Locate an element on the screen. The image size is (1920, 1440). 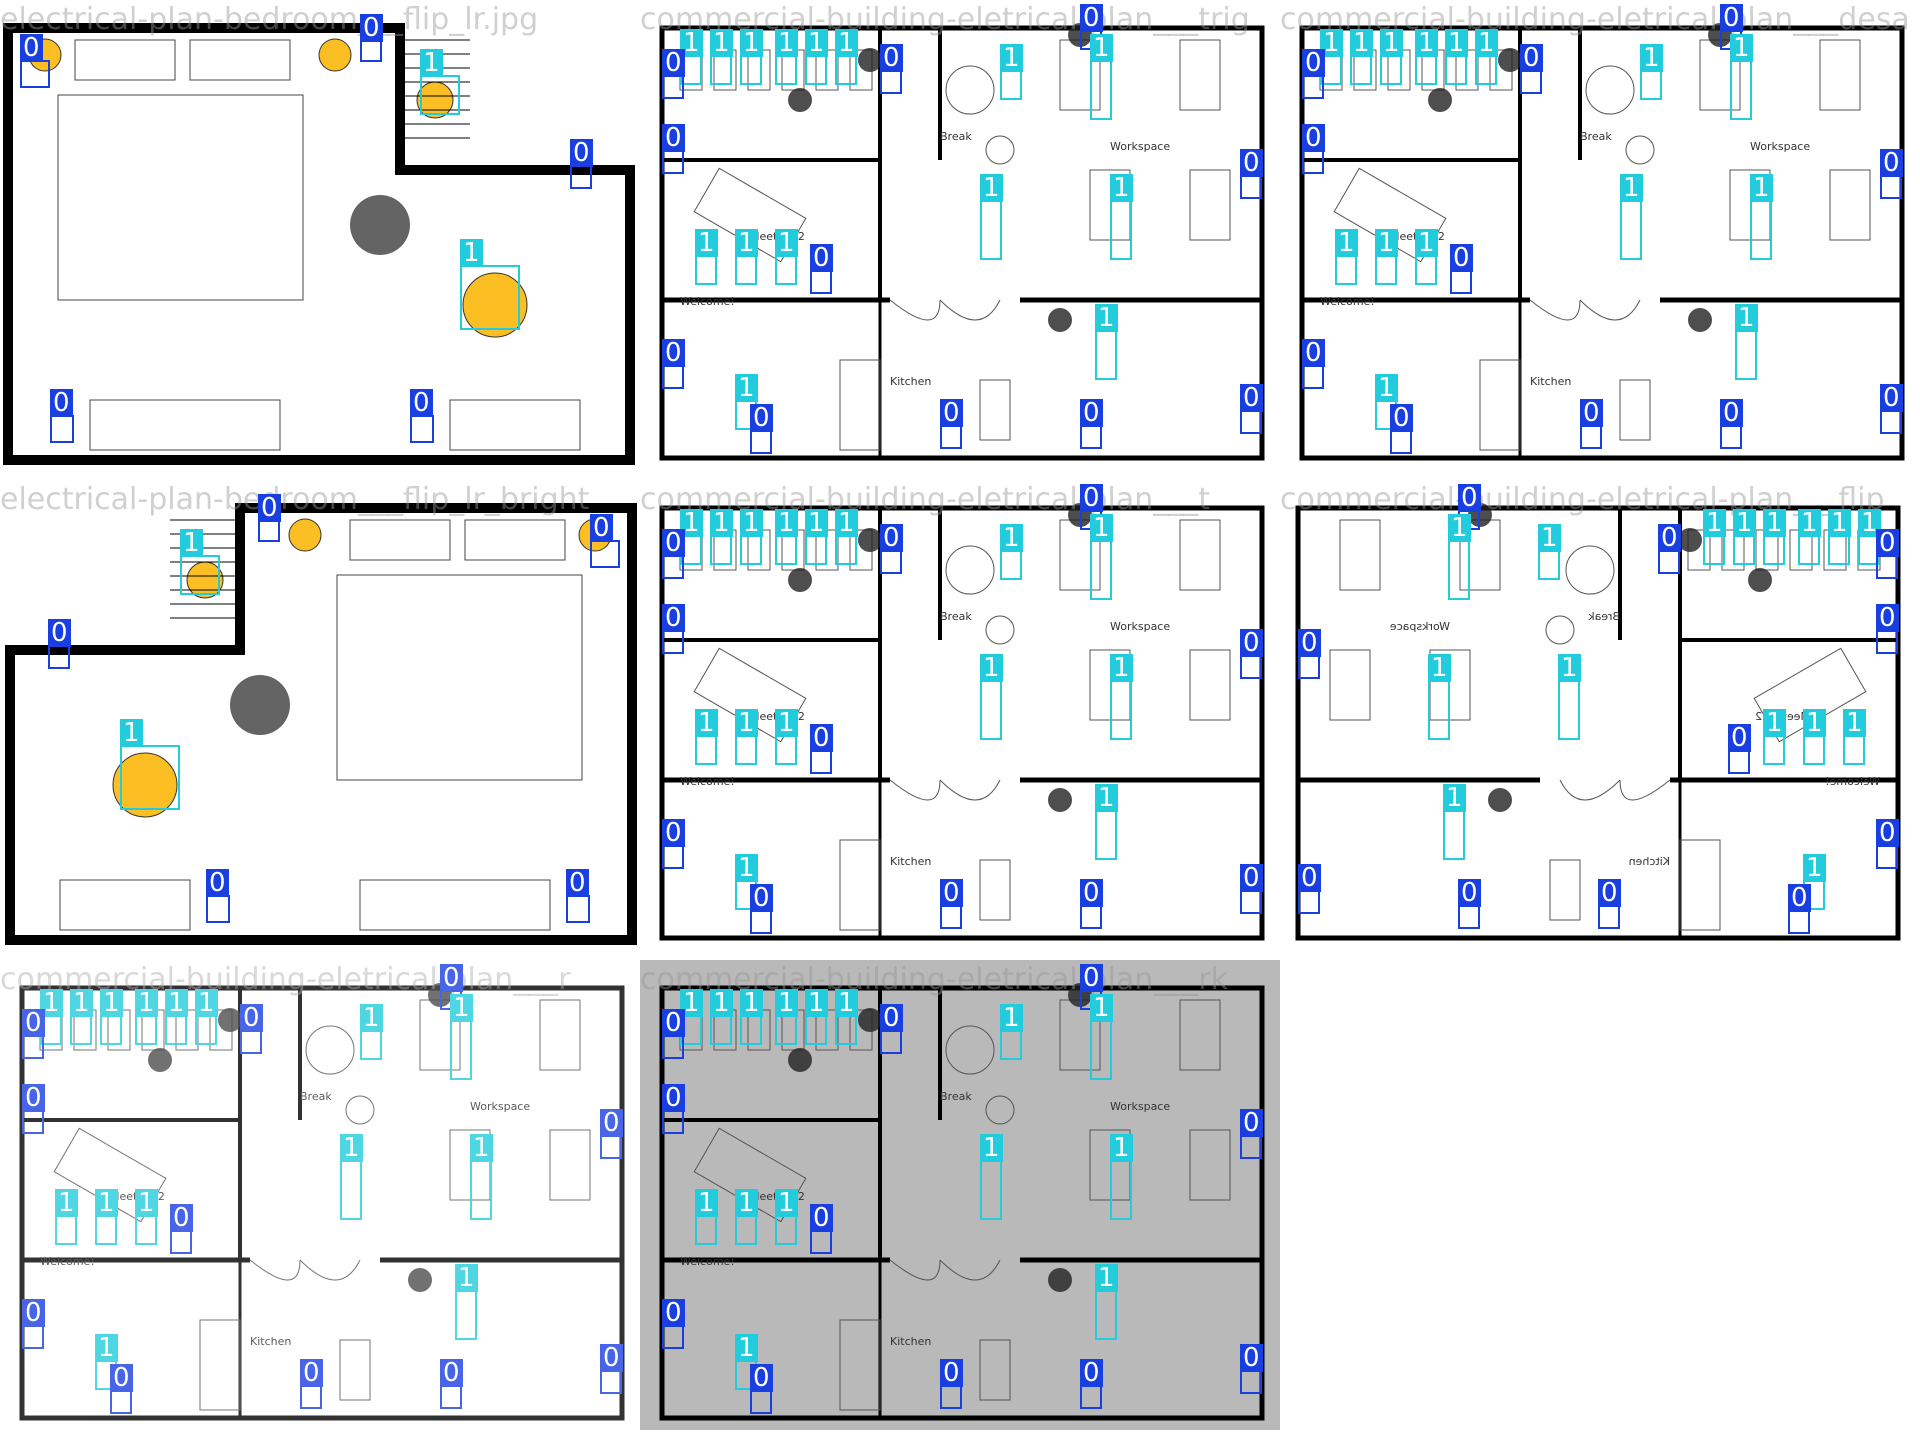
floorplan-drawing is located at coordinates (319, 244).